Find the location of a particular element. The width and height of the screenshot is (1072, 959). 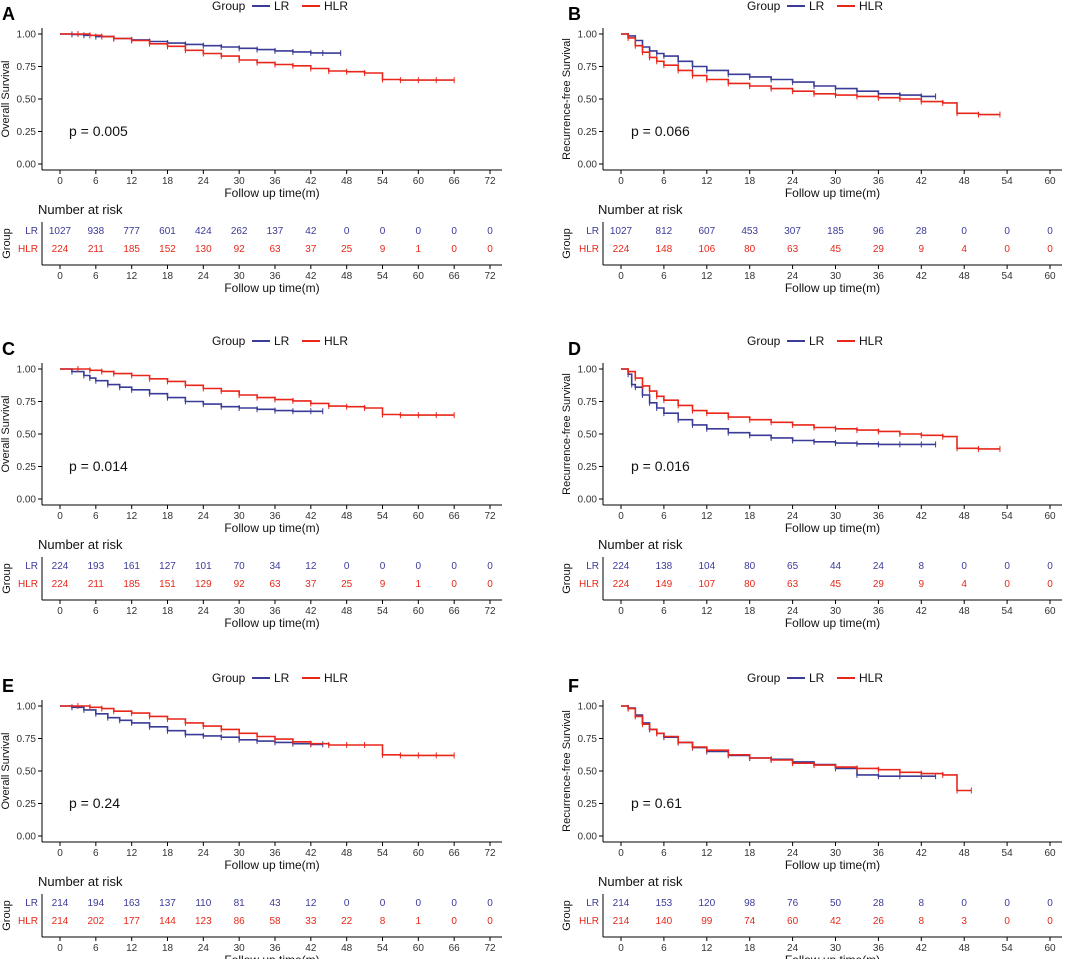

risk-count-lr: 12 is located at coordinates (311, 566).